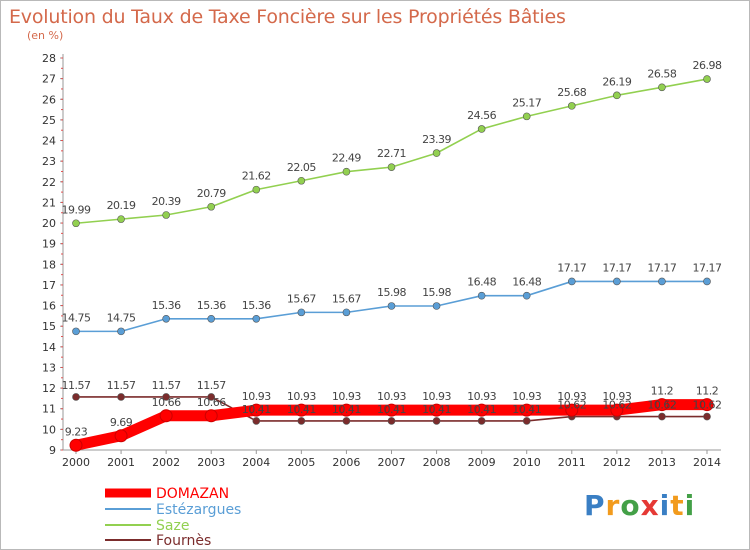 The width and height of the screenshot is (750, 550). I want to click on logo-letter: P, so click(595, 505).